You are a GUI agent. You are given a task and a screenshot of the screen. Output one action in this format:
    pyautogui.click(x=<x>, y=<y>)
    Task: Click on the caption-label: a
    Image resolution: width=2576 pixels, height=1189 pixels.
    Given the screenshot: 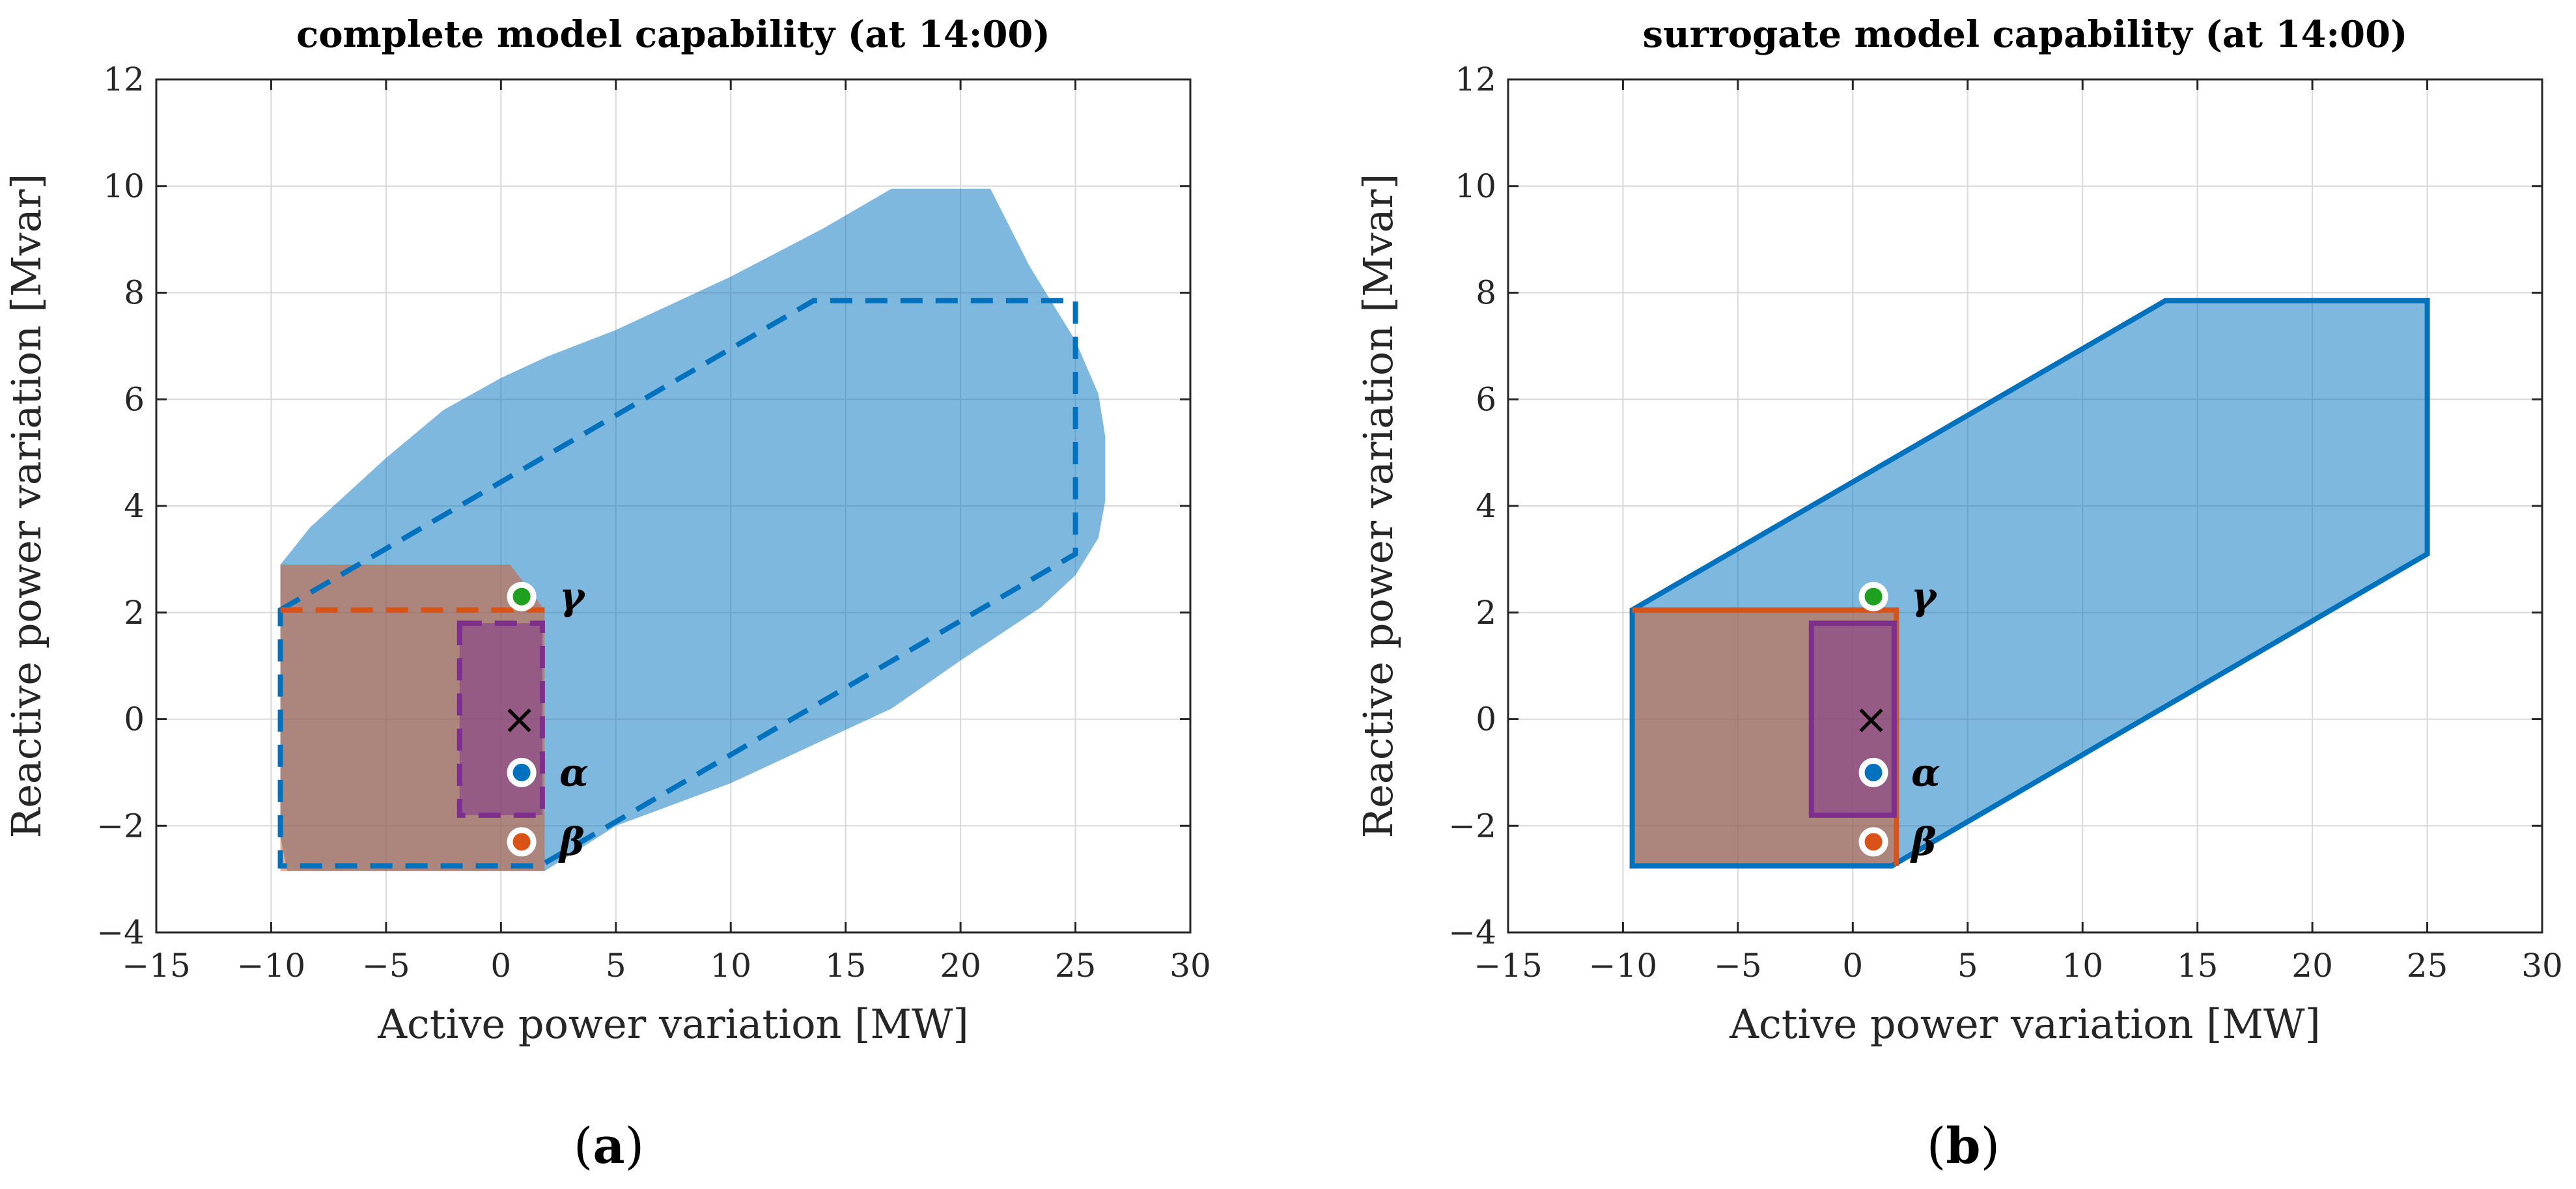 What is the action you would take?
    pyautogui.click(x=609, y=1146)
    